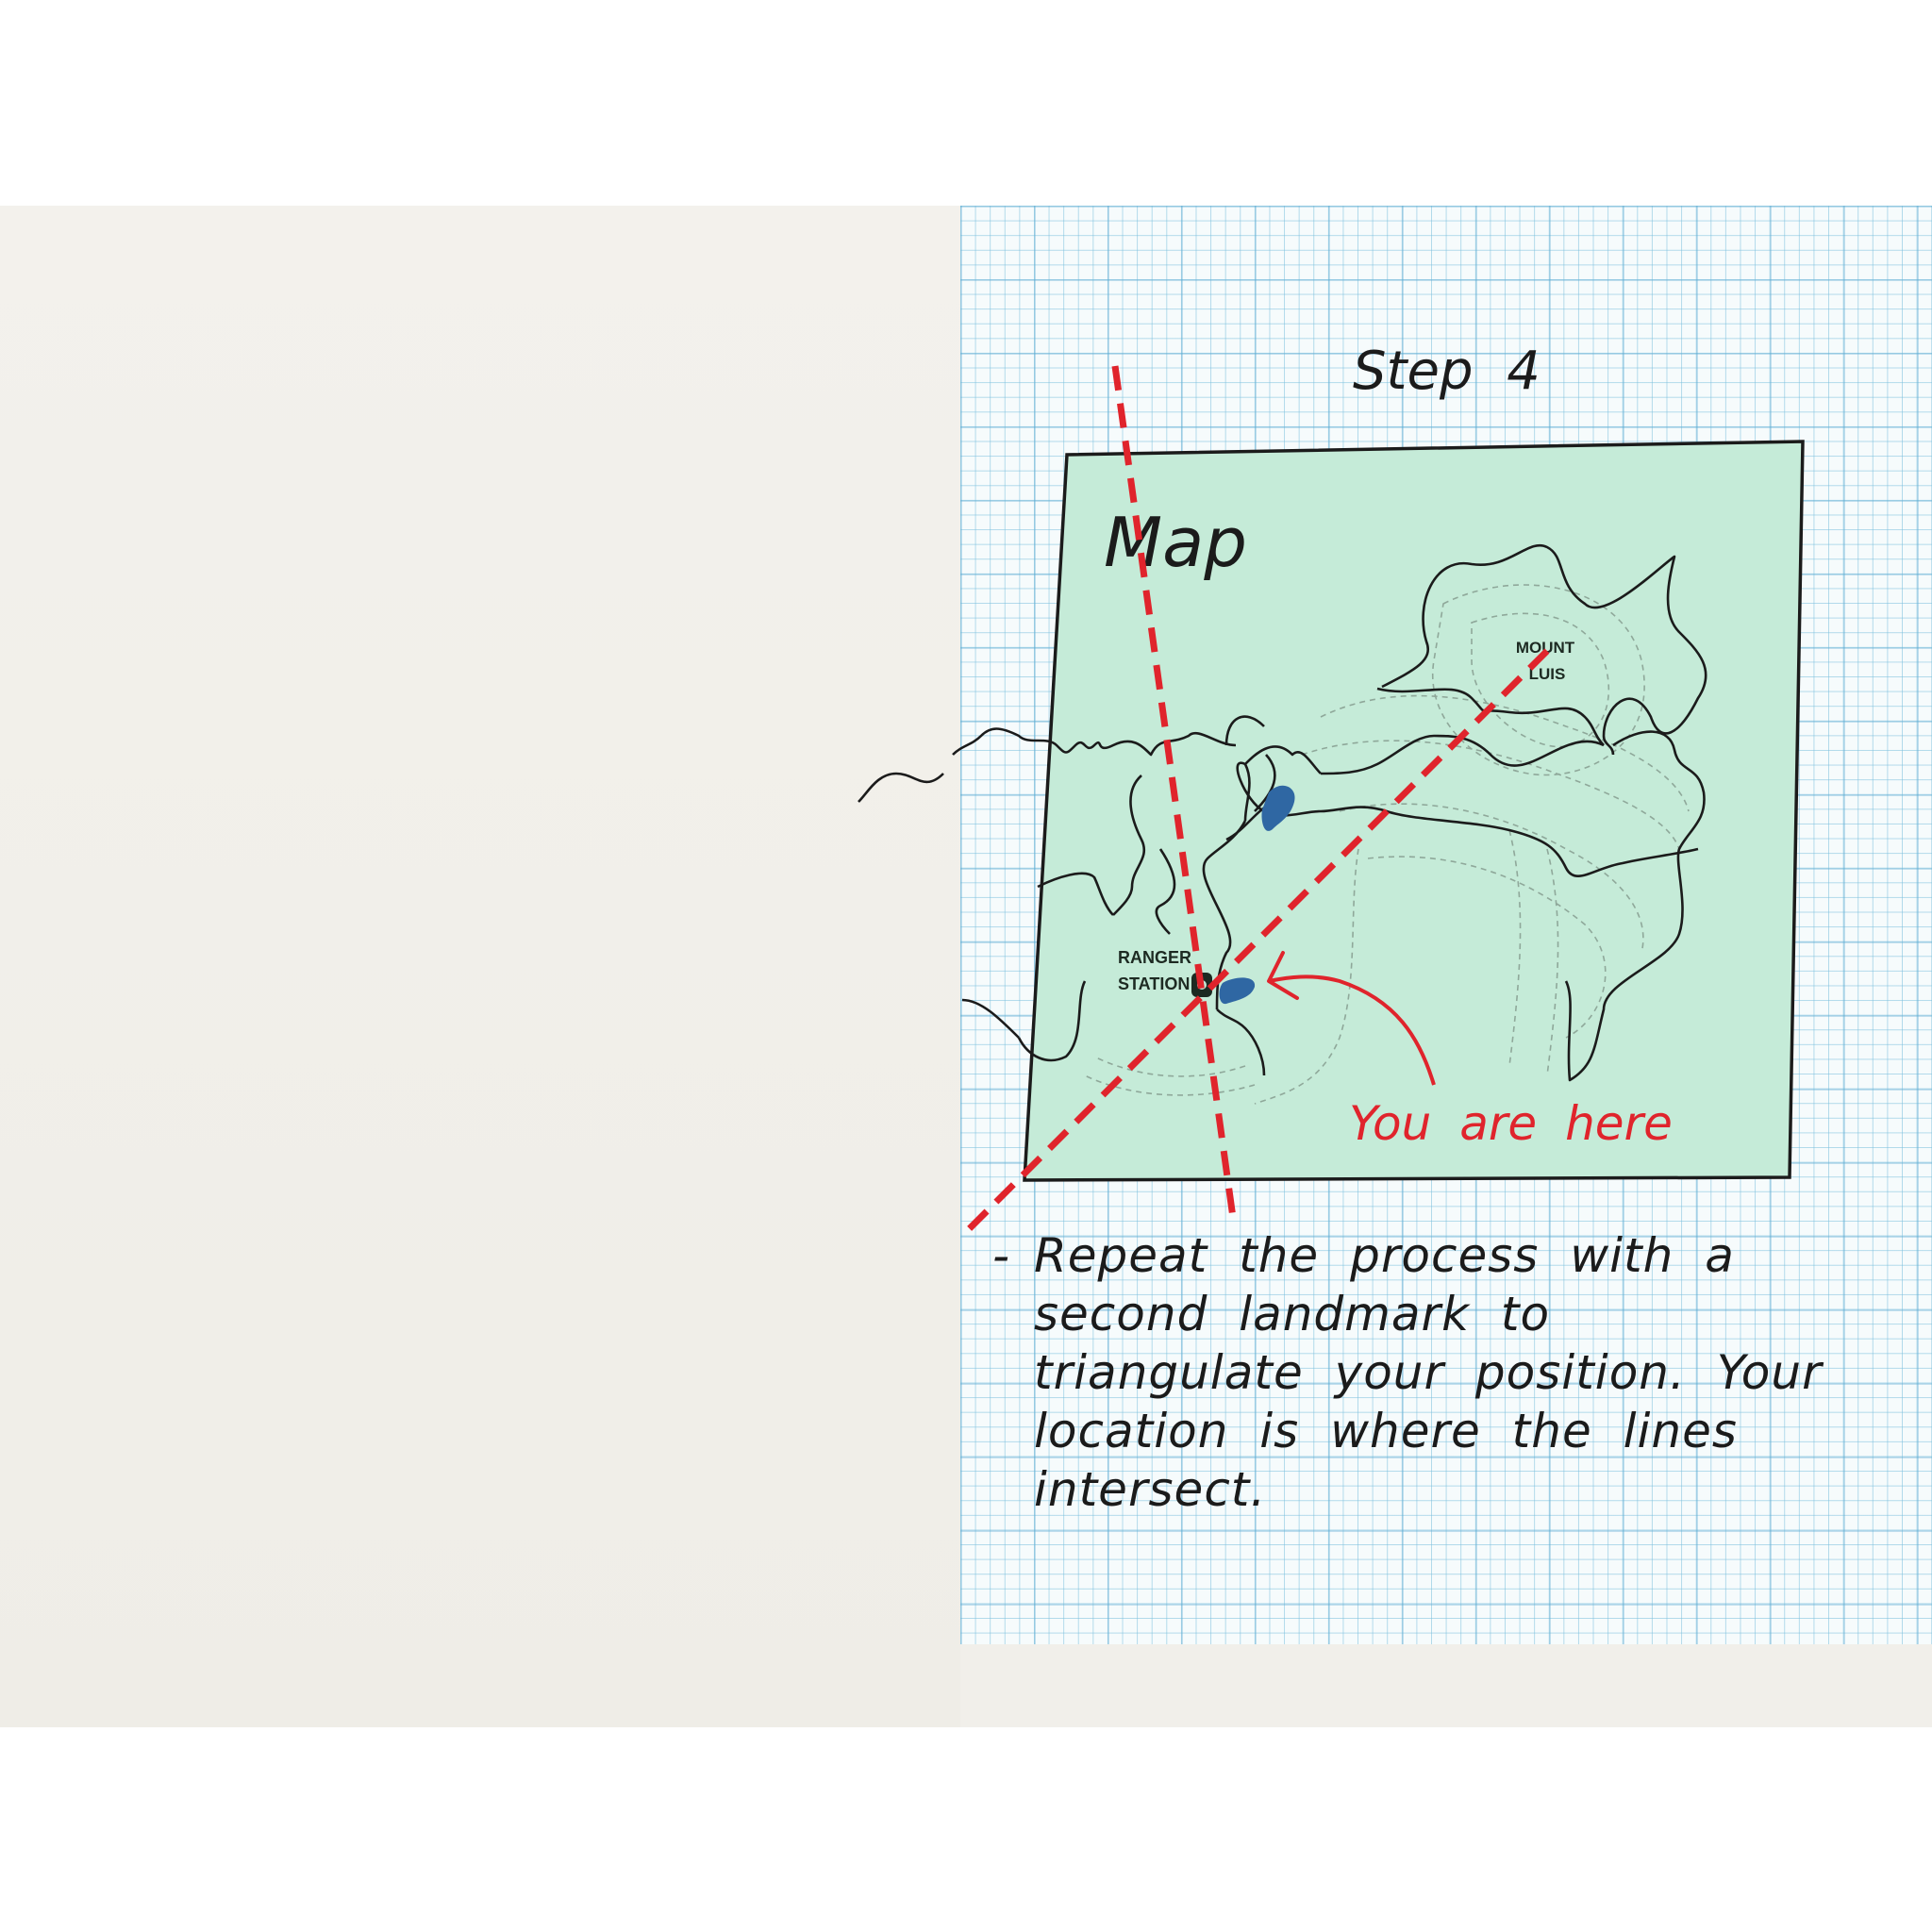 This screenshot has width=1932, height=1932. I want to click on terrain-outline, so click(1282, 813).